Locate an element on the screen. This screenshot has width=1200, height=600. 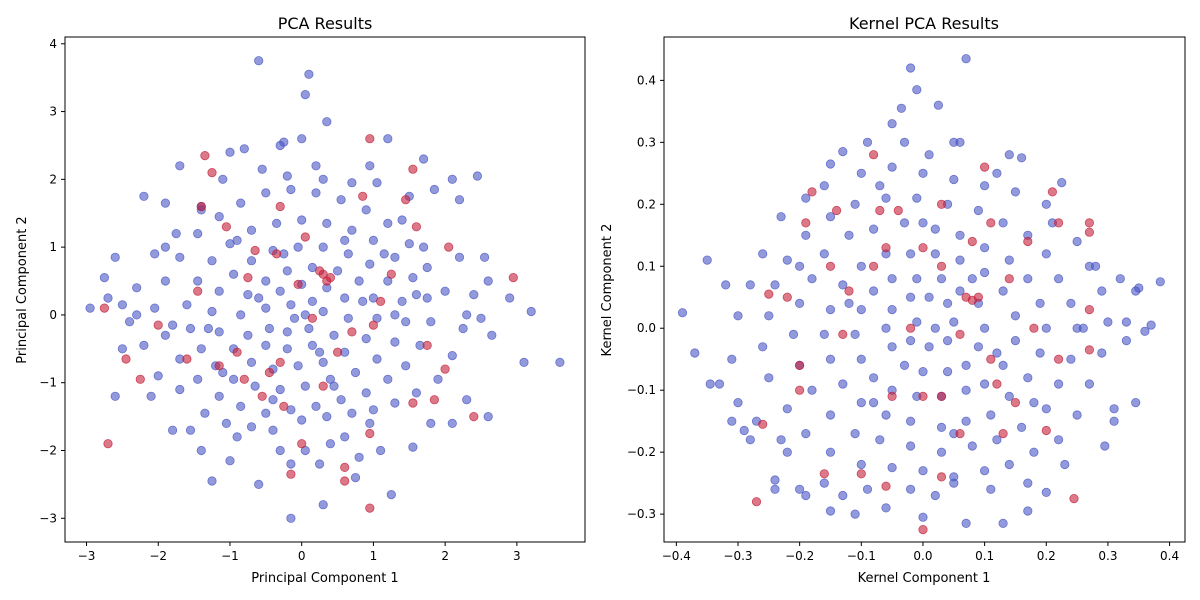
y-tick-label: 3 is located at coordinates (53, 112).